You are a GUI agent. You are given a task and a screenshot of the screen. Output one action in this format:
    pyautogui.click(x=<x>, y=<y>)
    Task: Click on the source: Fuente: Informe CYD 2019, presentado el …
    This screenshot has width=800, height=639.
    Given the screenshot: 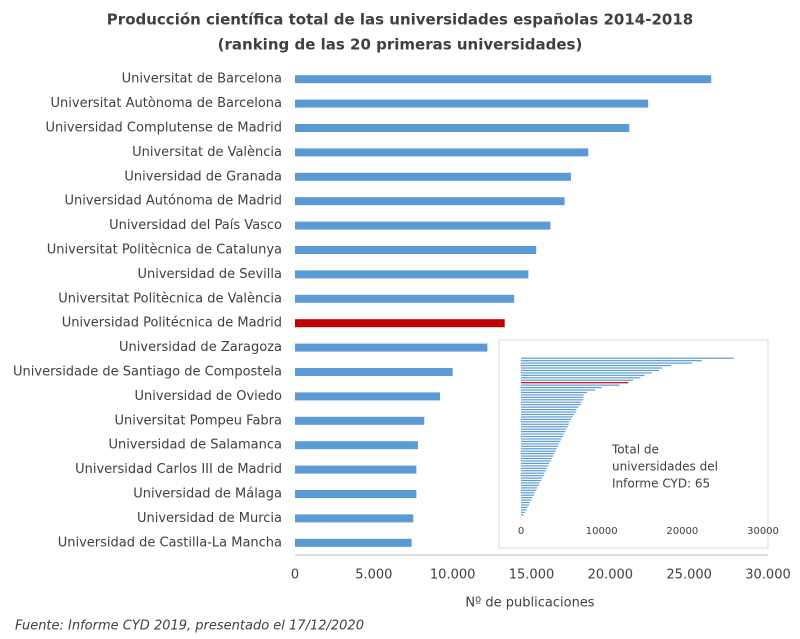 What is the action you would take?
    pyautogui.click(x=189, y=626)
    